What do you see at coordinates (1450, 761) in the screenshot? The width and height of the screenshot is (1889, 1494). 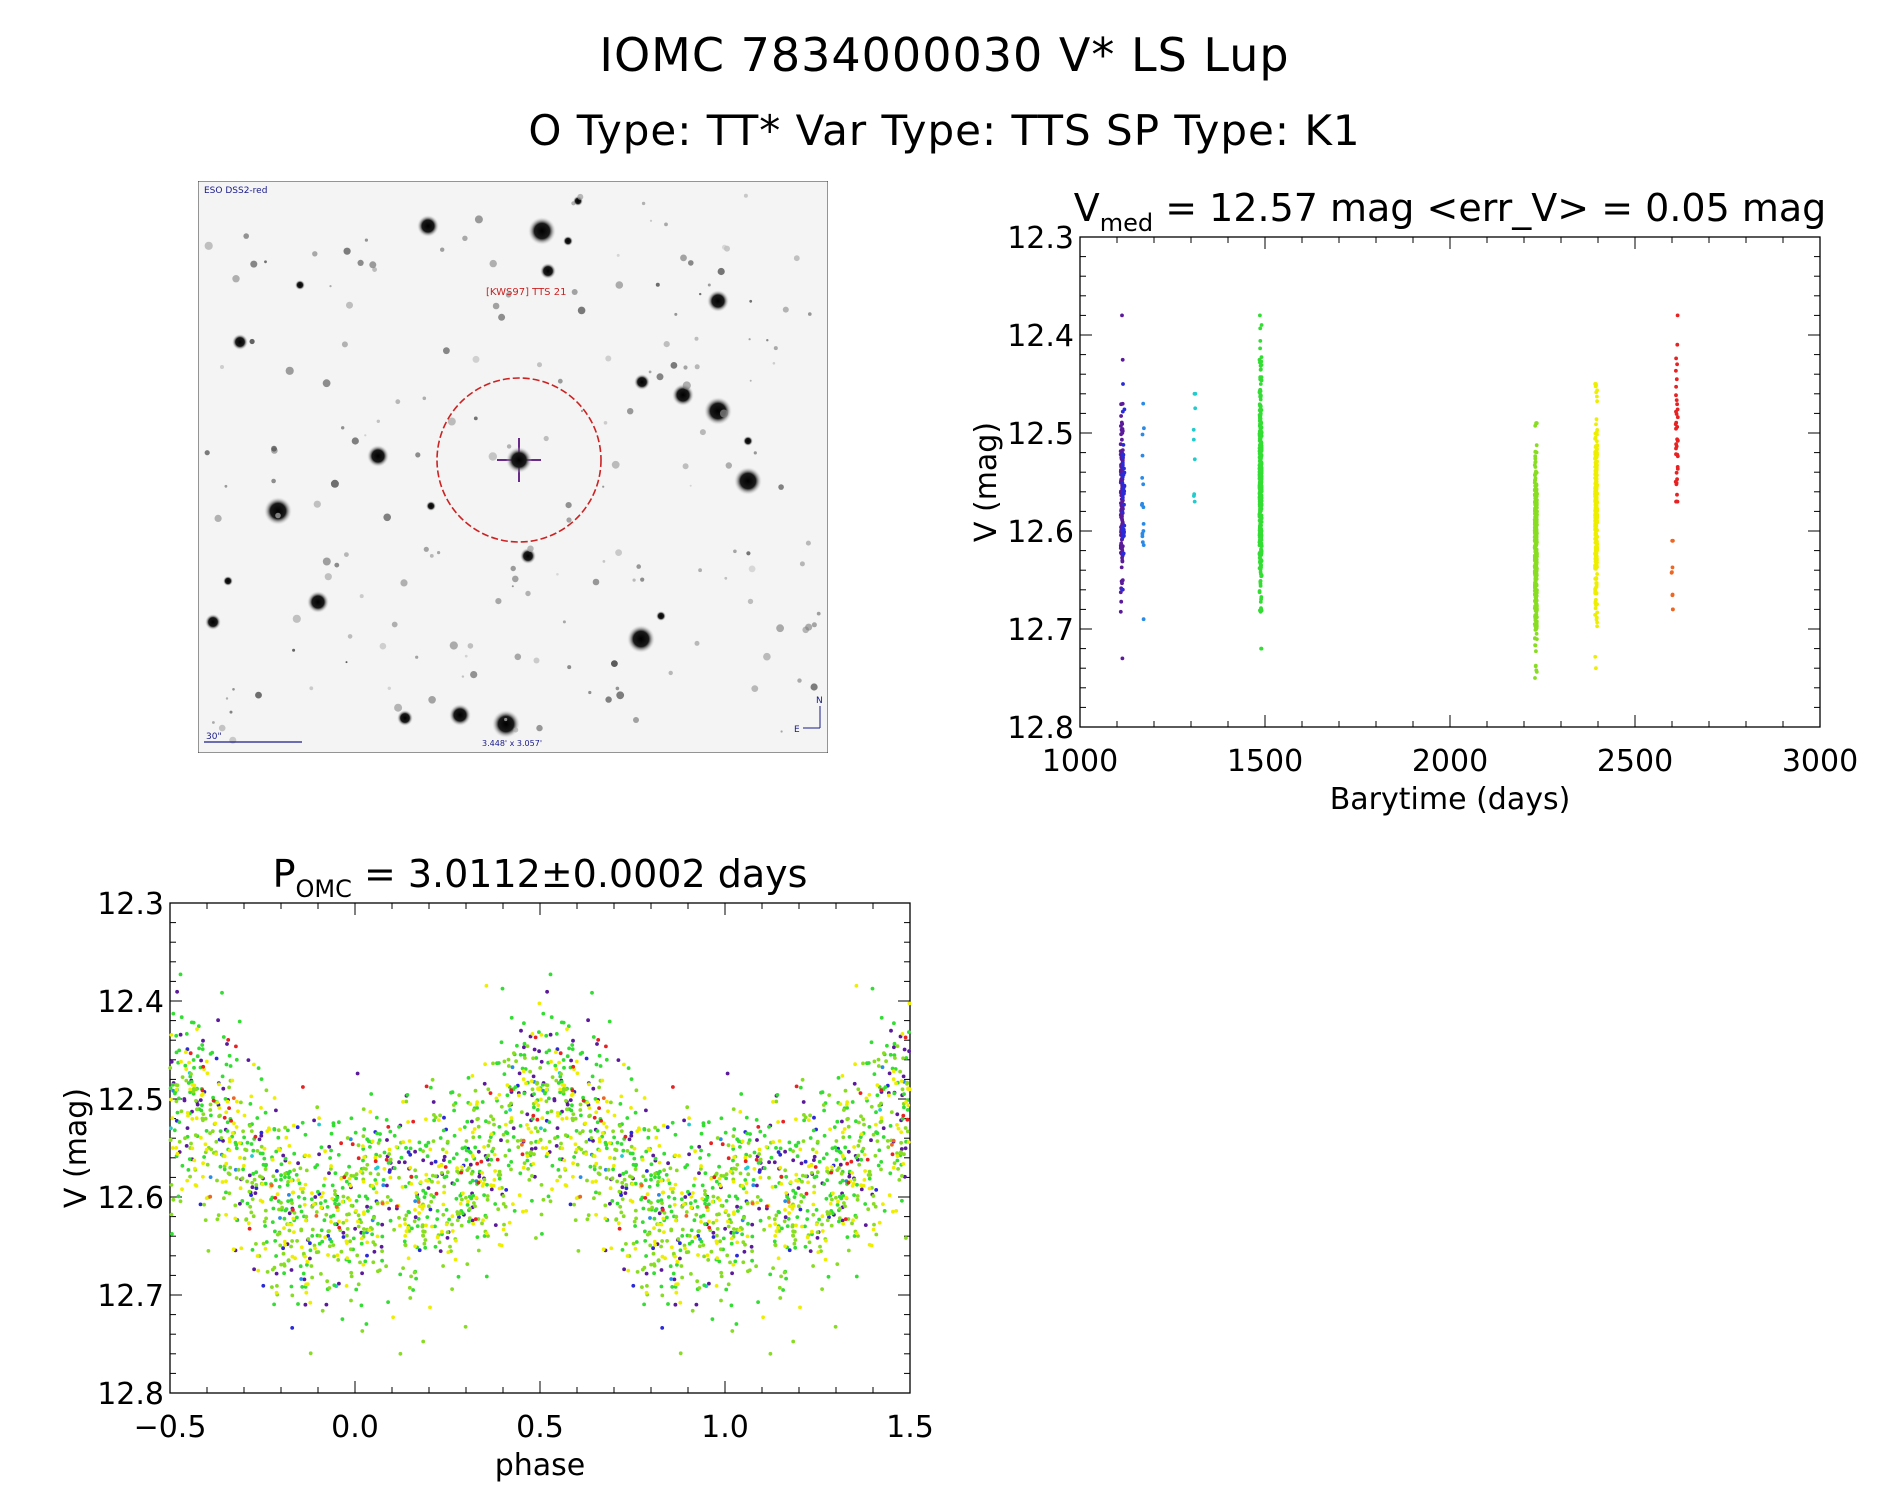 I see `lc-x-tick-label: 2000` at bounding box center [1450, 761].